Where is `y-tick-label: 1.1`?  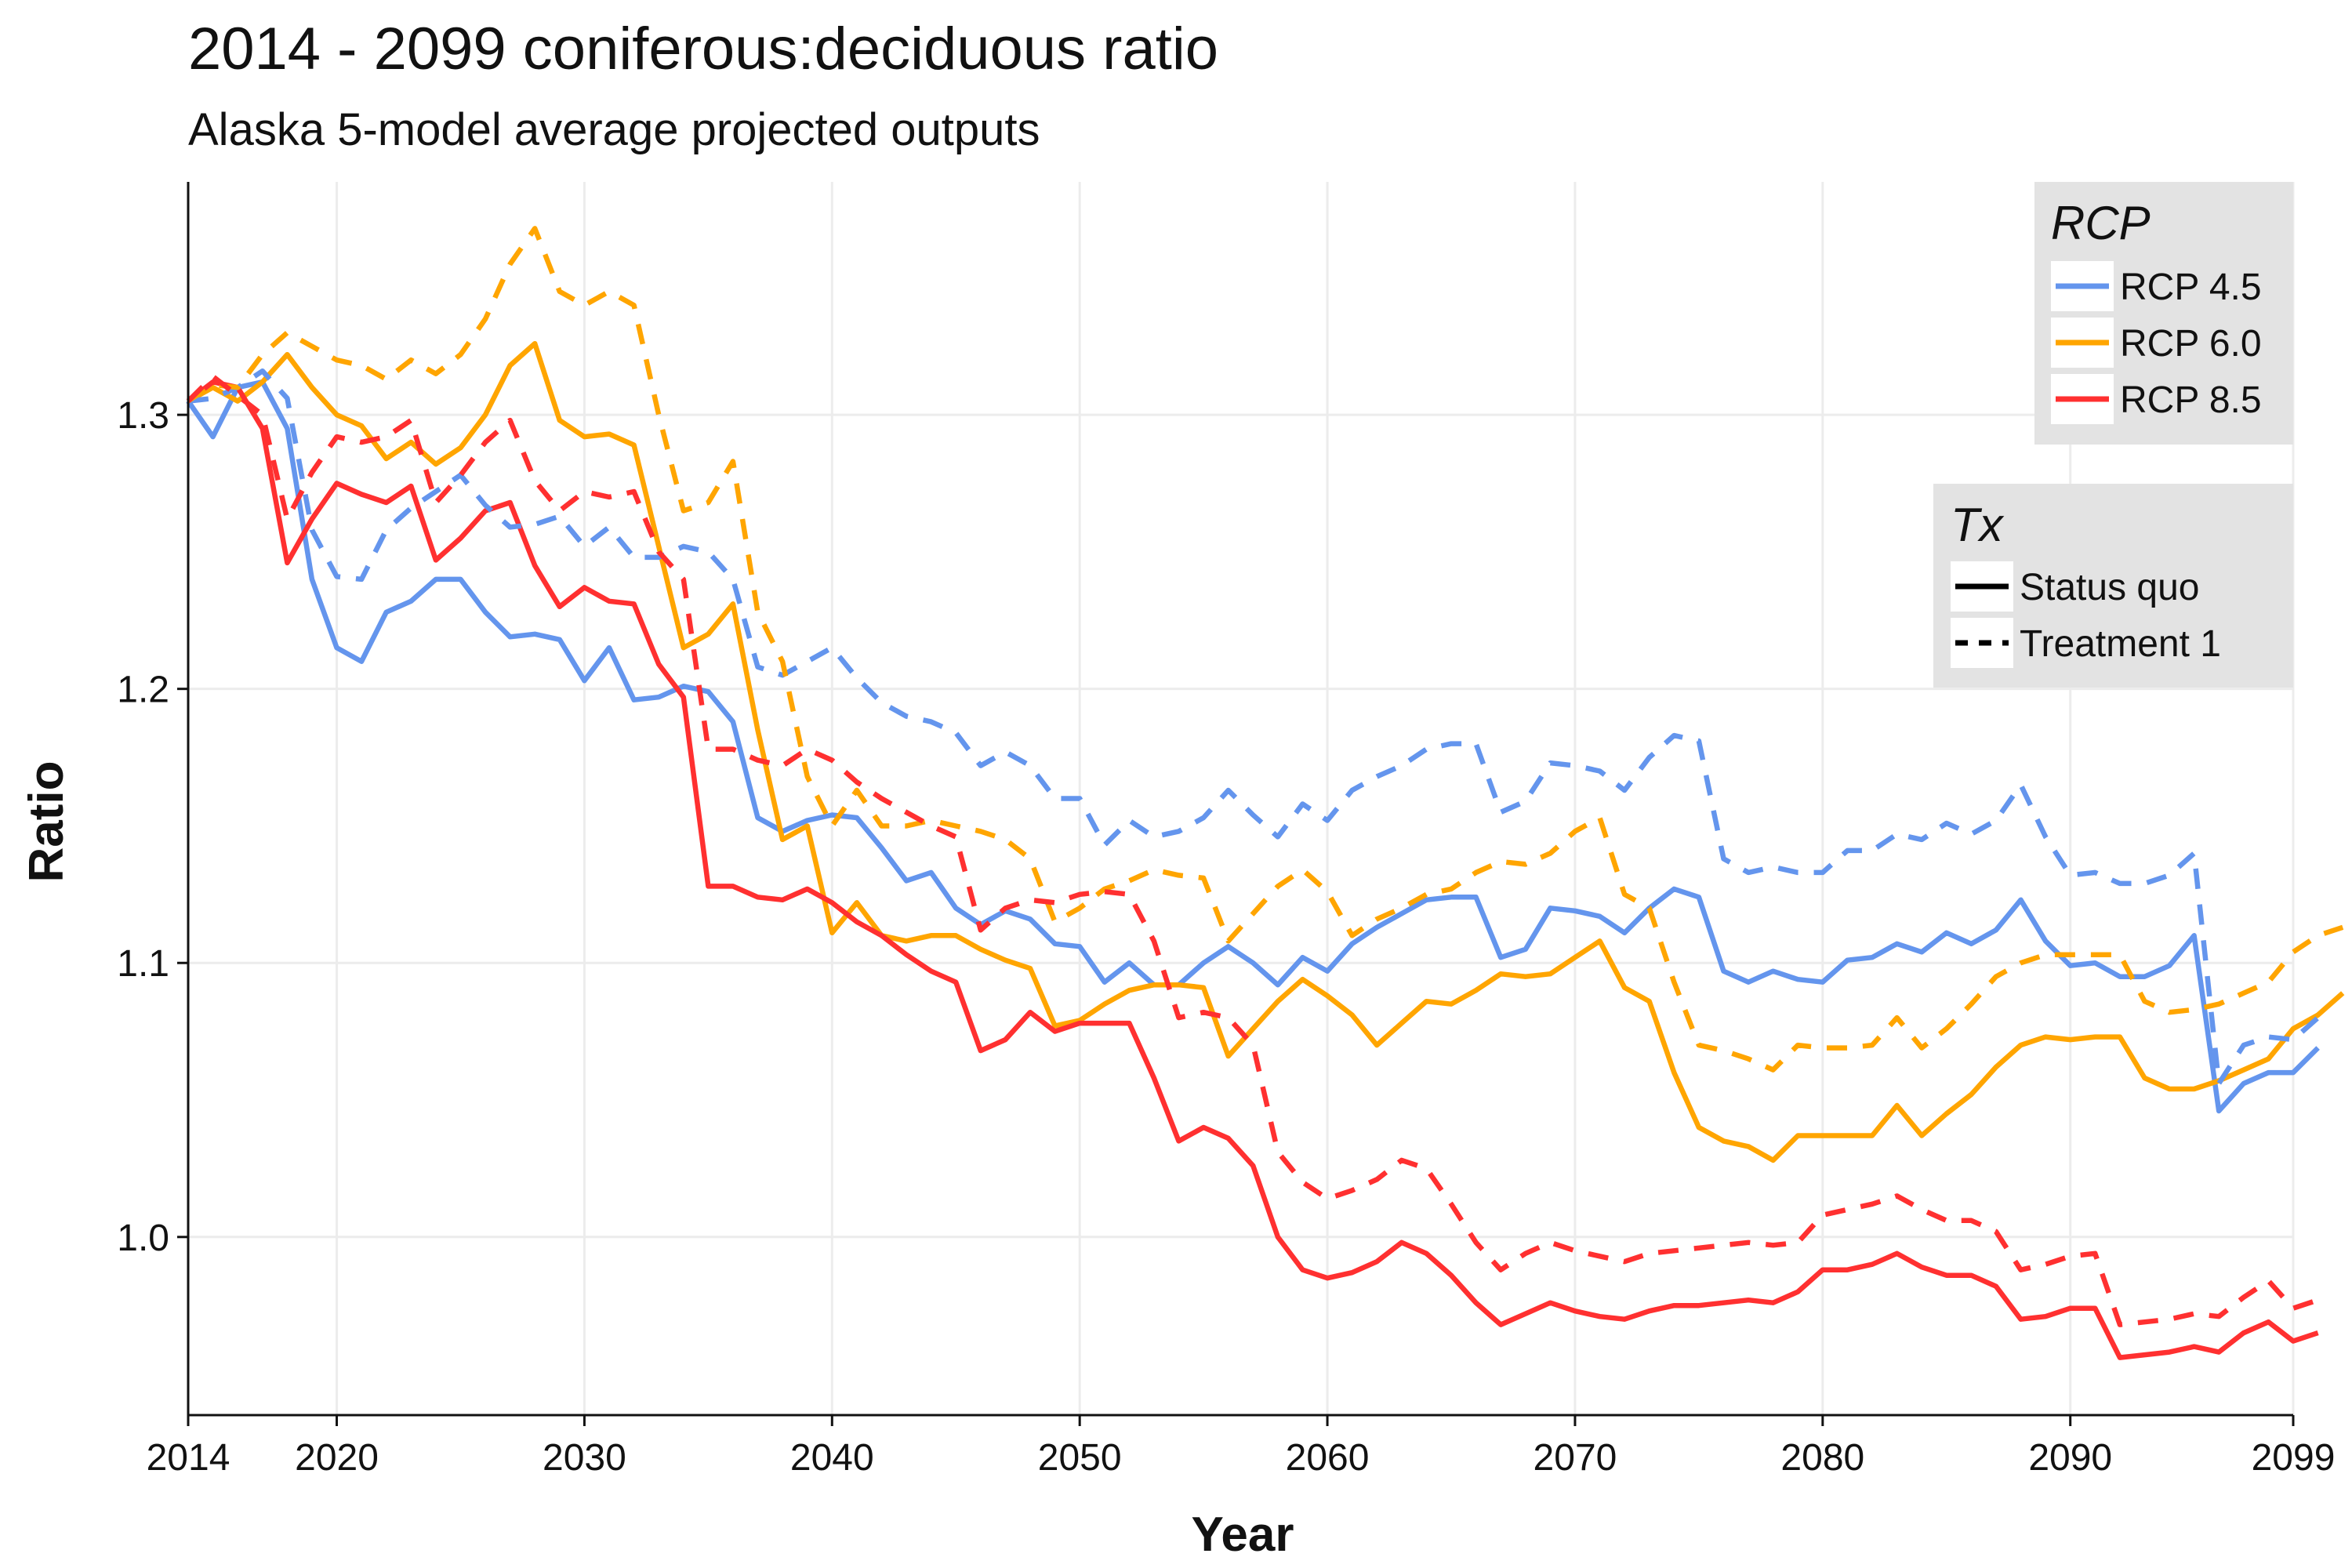 y-tick-label: 1.1 is located at coordinates (143, 964).